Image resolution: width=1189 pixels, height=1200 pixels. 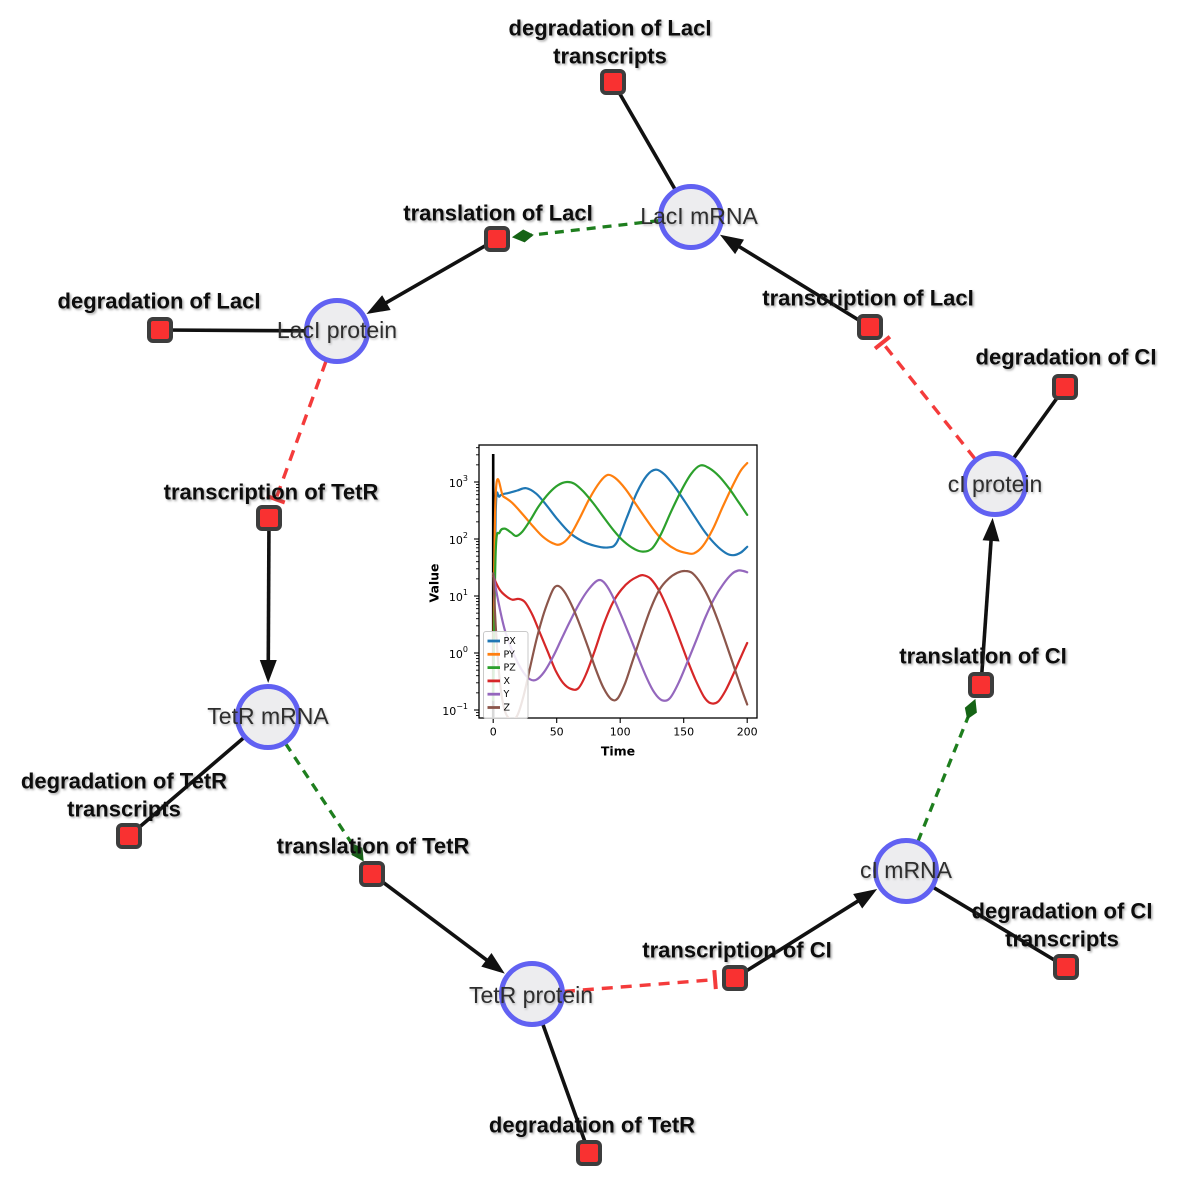 I want to click on degradation-of-tetr-transcripts-label: transcripts, so click(x=124, y=809).